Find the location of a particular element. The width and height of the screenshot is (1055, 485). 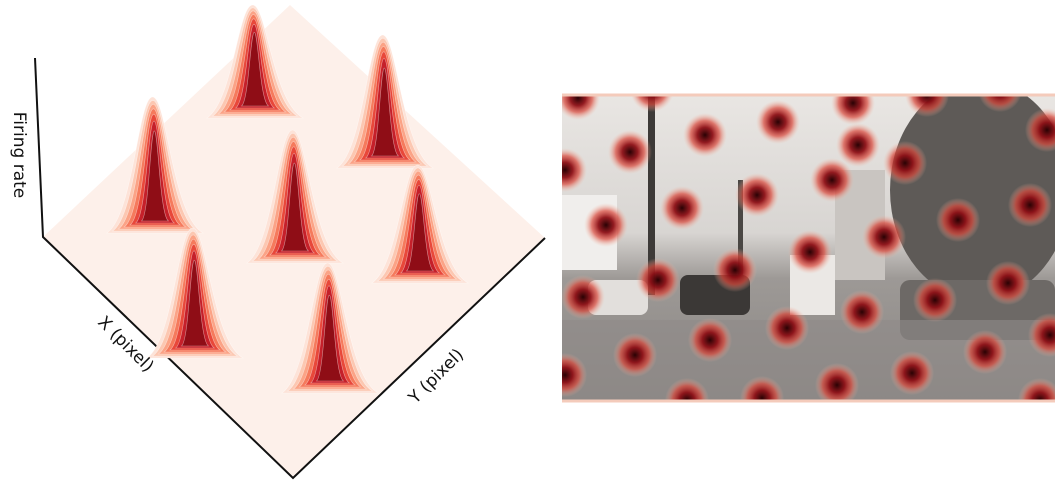

z-axis-label: Firing rate is located at coordinates (19, 155).